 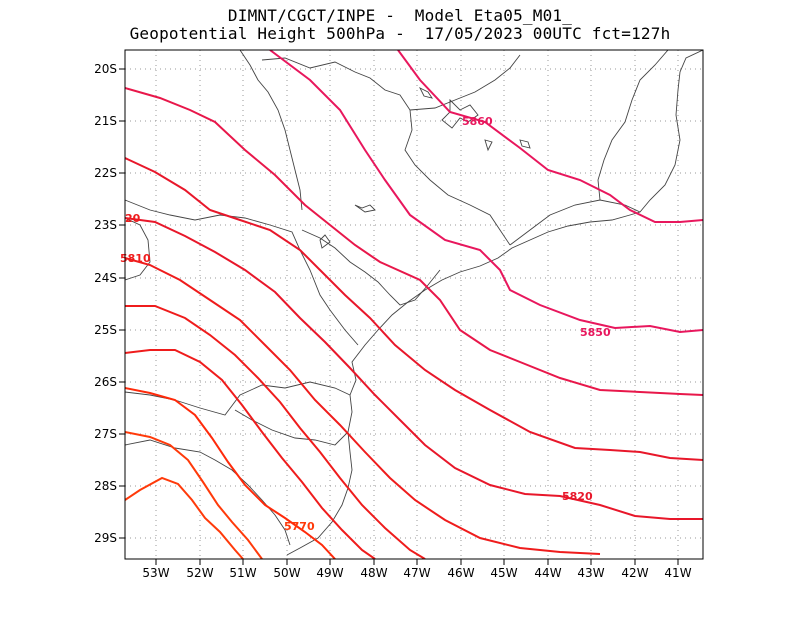 What do you see at coordinates (105, 121) in the screenshot?
I see `lat-label: 21S` at bounding box center [105, 121].